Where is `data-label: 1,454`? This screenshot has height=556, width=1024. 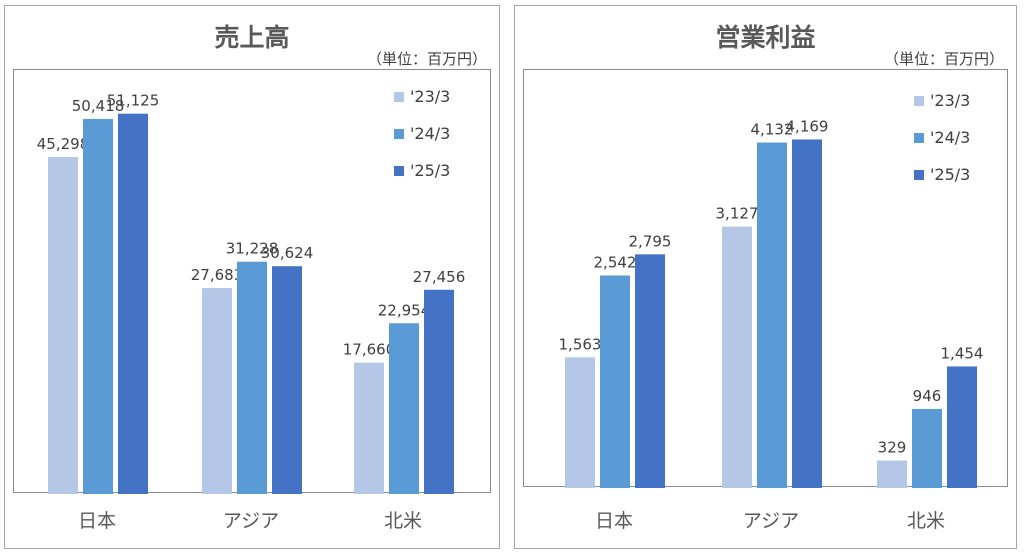 data-label: 1,454 is located at coordinates (962, 353).